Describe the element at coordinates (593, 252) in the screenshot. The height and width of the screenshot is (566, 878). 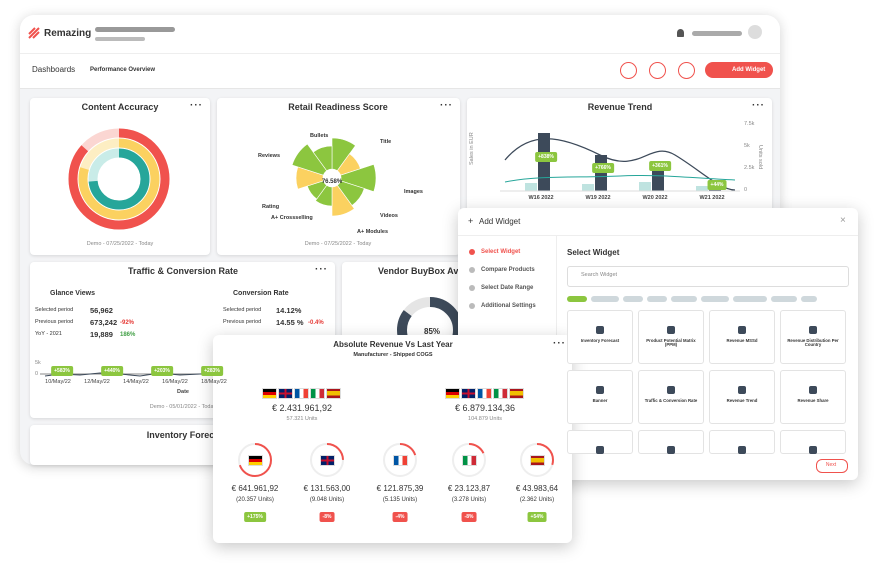
I see `section-heading: Select Widget` at that location.